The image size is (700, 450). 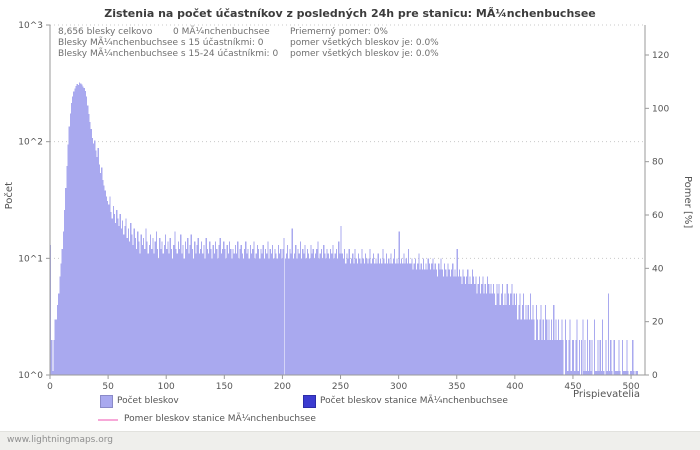 What do you see at coordinates (658, 163) in the screenshot?
I see `pomer-tick-label: 80` at bounding box center [658, 163].